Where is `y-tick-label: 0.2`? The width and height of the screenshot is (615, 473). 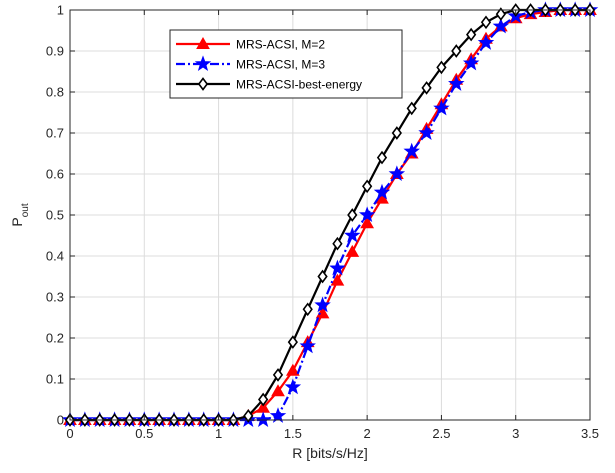 y-tick-label: 0.2 is located at coordinates (55, 338).